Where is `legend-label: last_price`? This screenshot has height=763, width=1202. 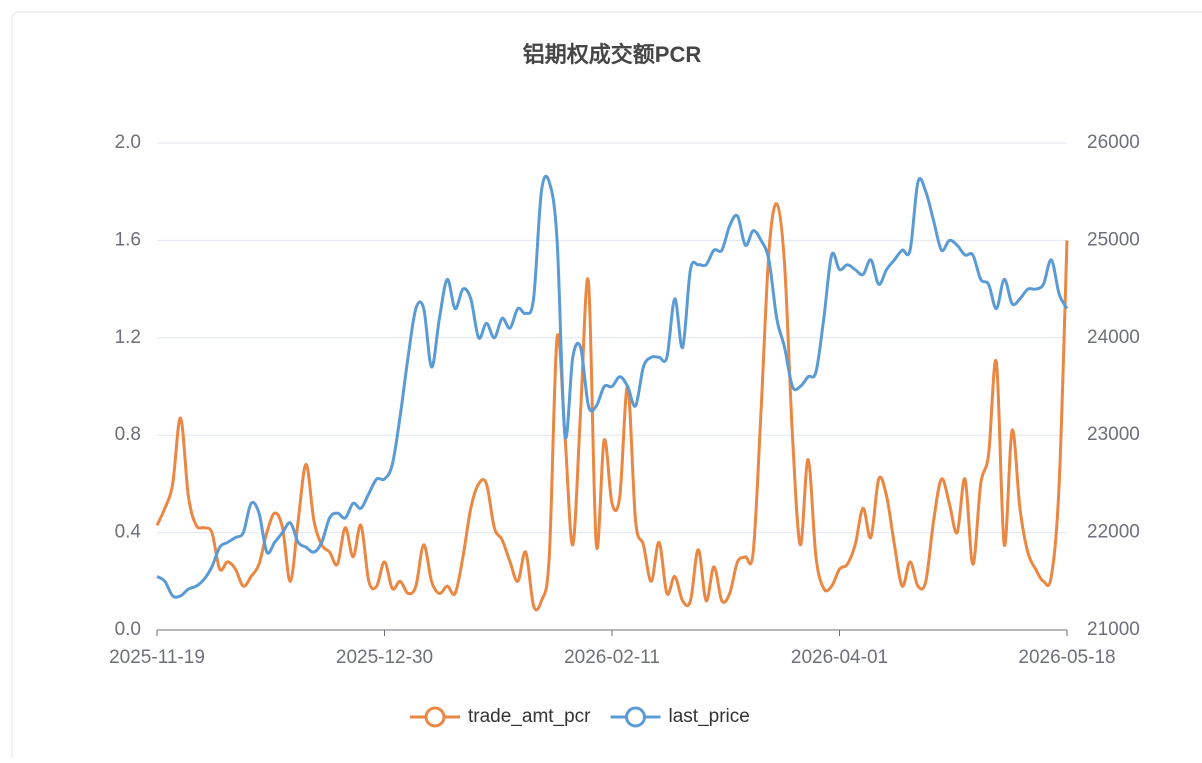 legend-label: last_price is located at coordinates (709, 716).